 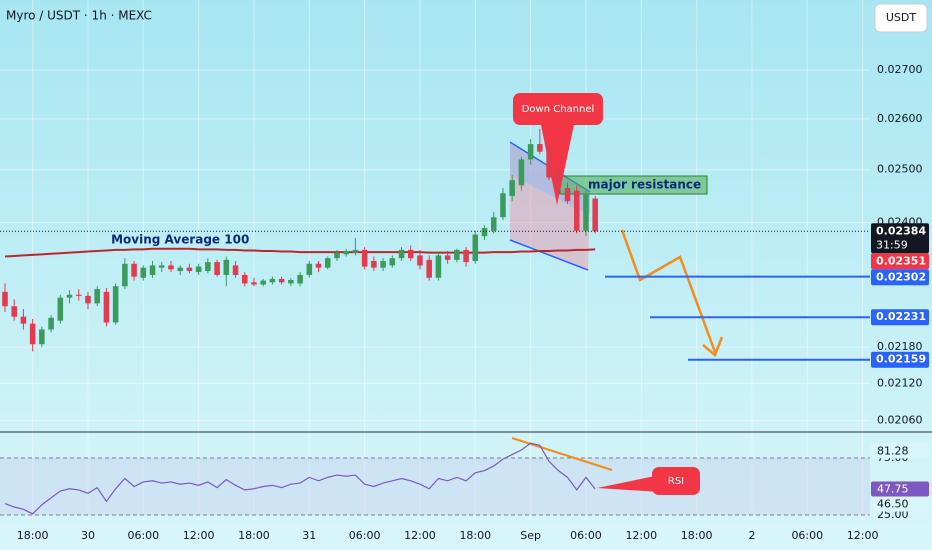 What do you see at coordinates (751, 535) in the screenshot?
I see `x-tick-label: 2` at bounding box center [751, 535].